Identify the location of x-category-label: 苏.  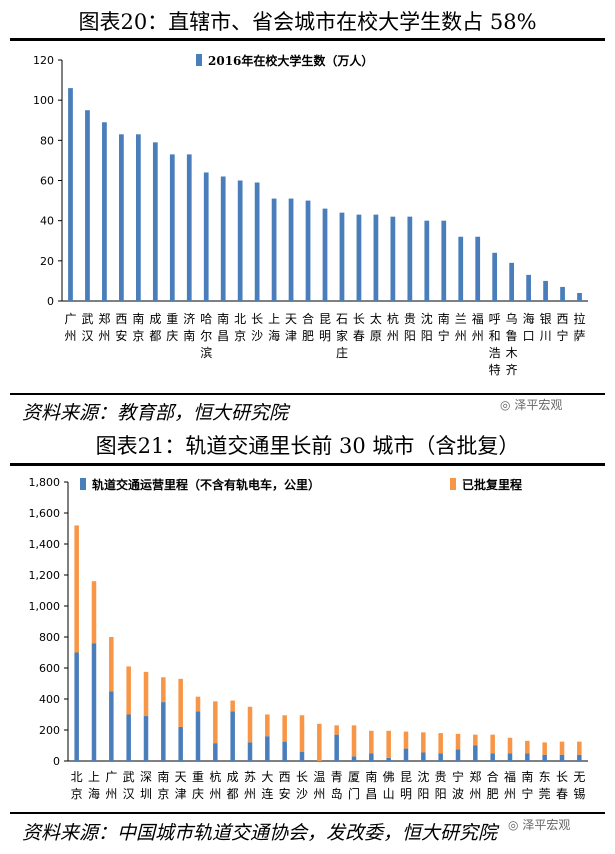
(250, 777).